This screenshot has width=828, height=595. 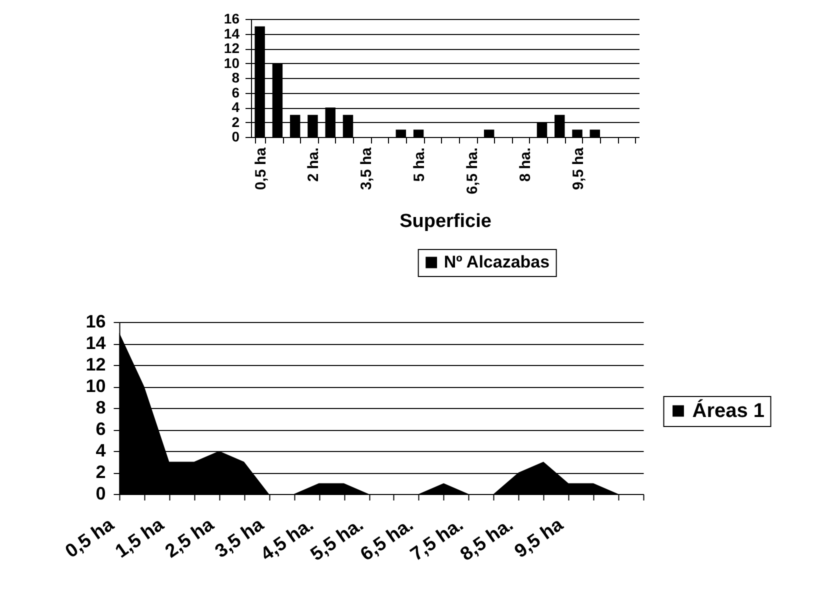 I want to click on legend-label: Áreas 1, so click(x=728, y=410).